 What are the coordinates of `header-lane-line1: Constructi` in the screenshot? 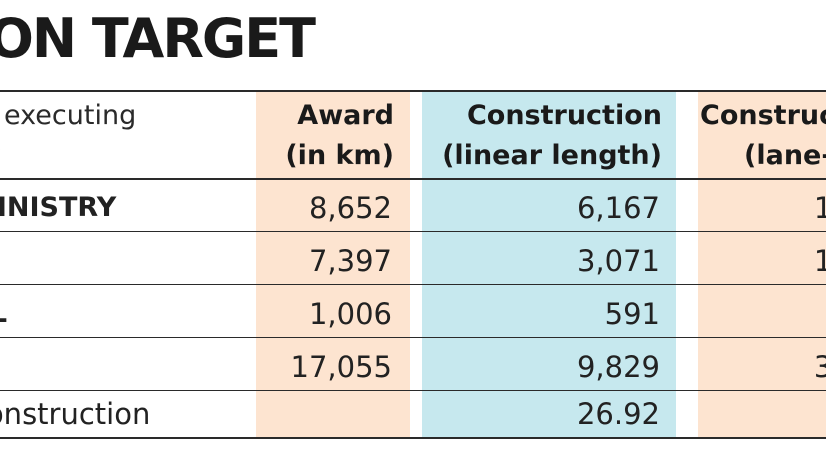 It's located at (763, 115).